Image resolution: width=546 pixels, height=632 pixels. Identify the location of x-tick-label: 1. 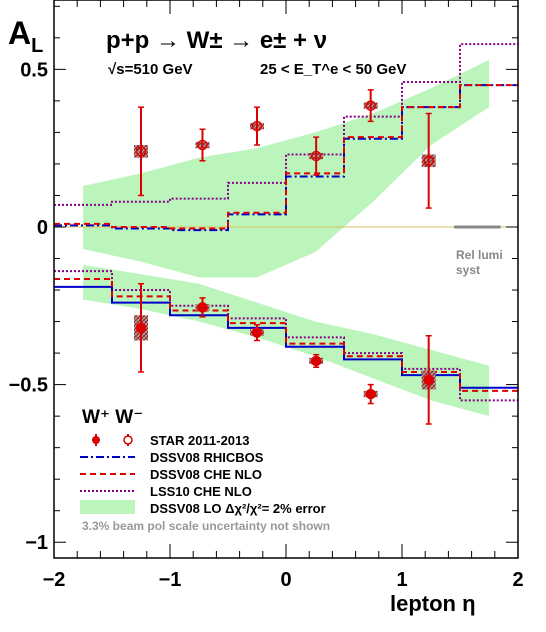
(401, 580).